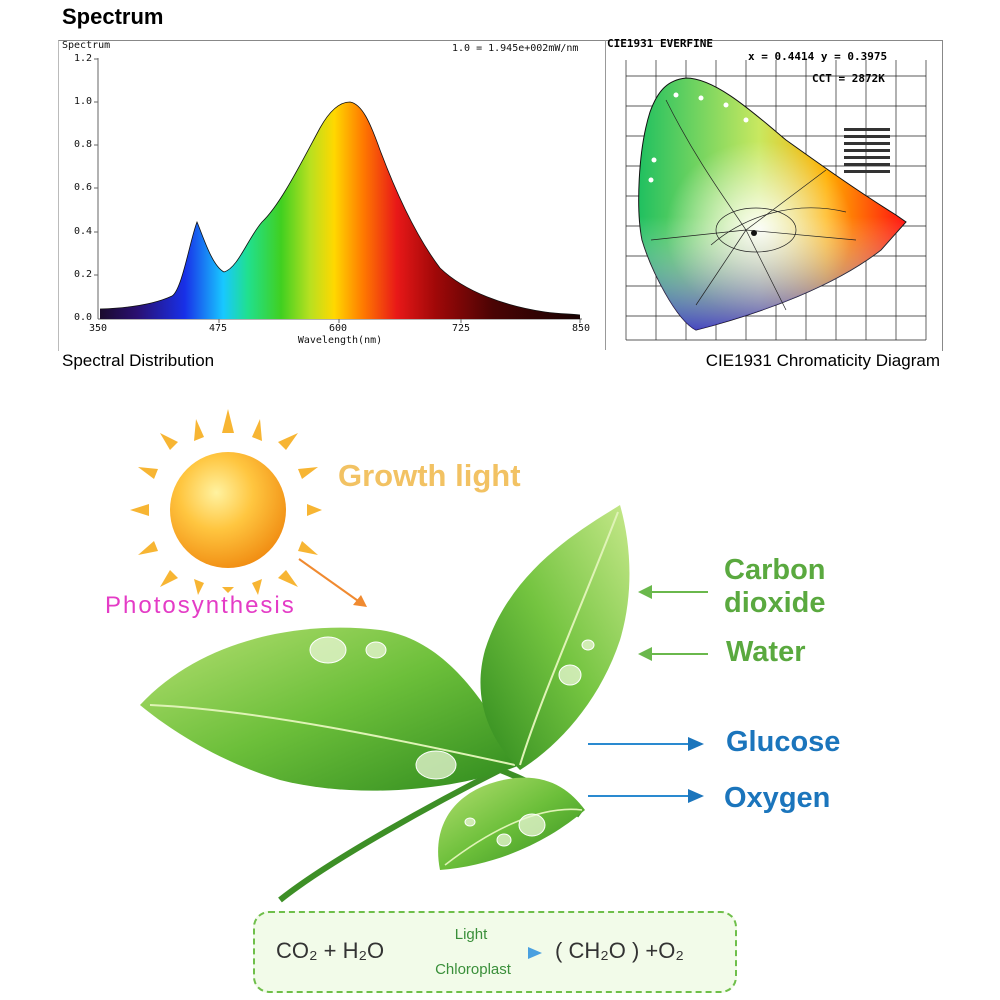 This screenshot has height=1000, width=1000. Describe the element at coordinates (619, 950) in the screenshot. I see `equation-products: ( CH₂O ) +O₂` at that location.